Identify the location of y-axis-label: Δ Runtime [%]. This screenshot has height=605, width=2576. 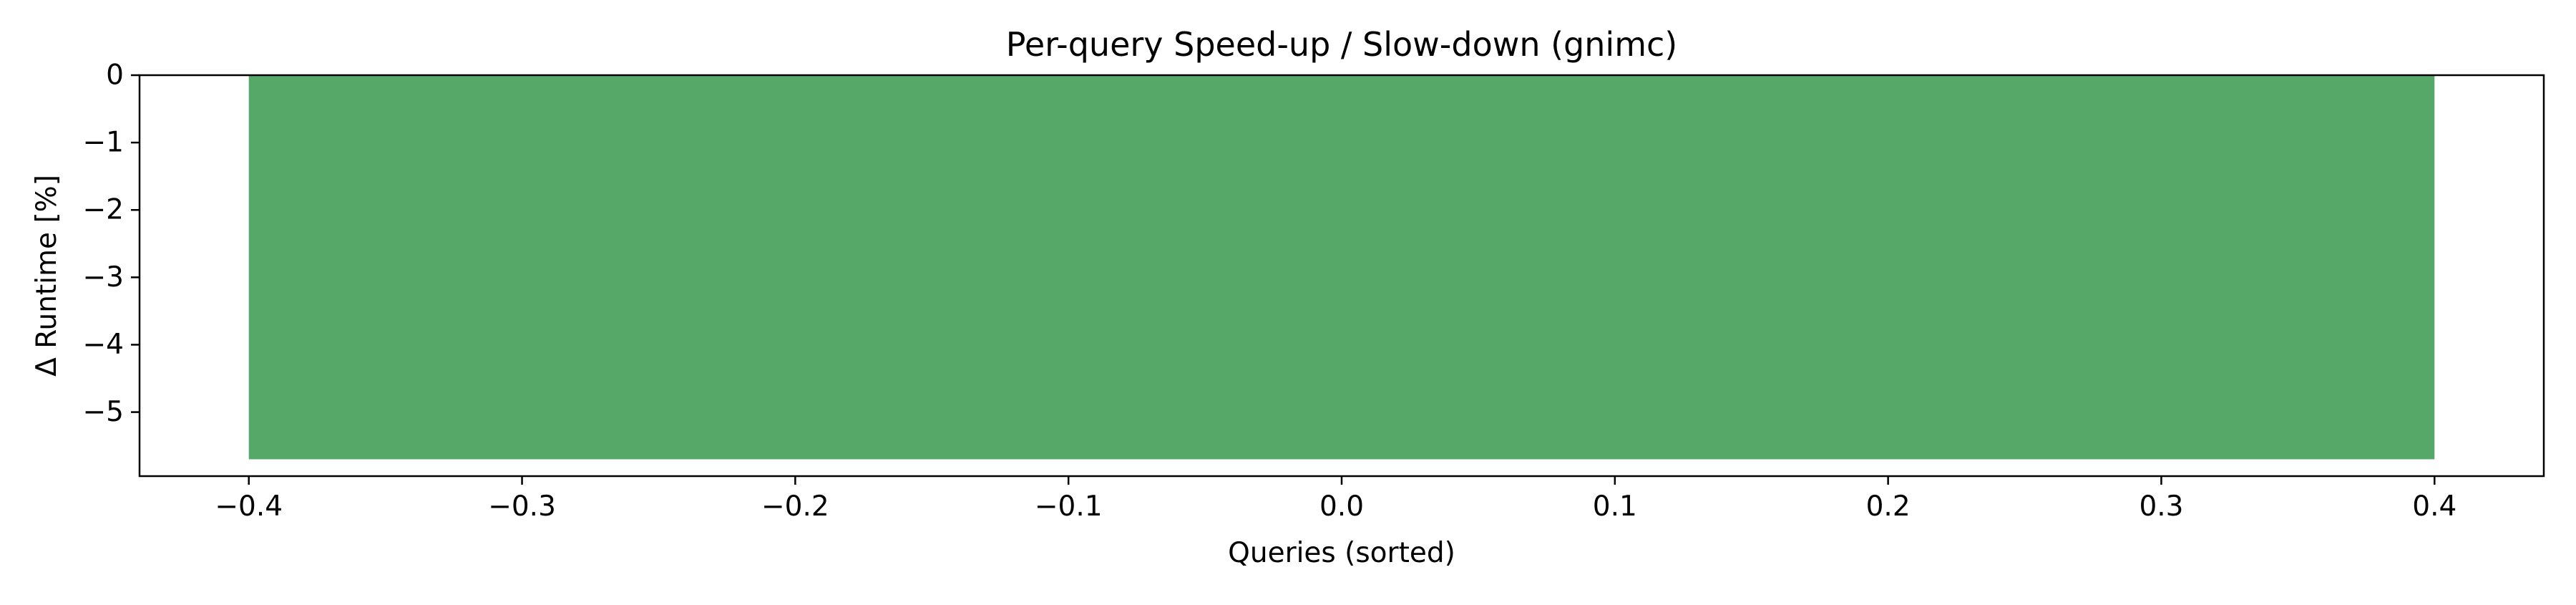
(47, 276).